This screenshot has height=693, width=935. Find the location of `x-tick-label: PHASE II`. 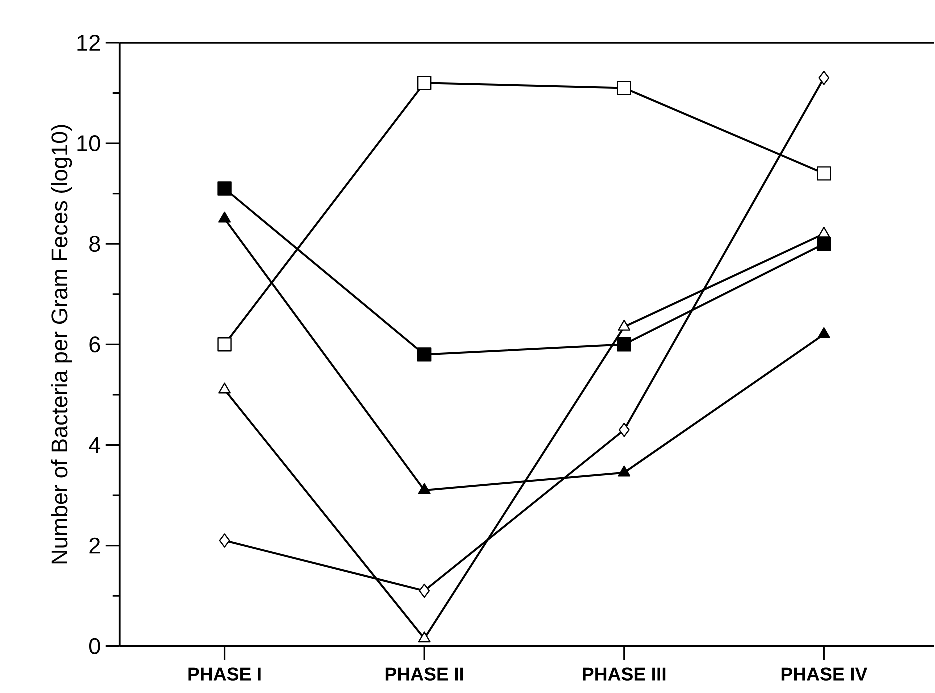

x-tick-label: PHASE II is located at coordinates (425, 674).